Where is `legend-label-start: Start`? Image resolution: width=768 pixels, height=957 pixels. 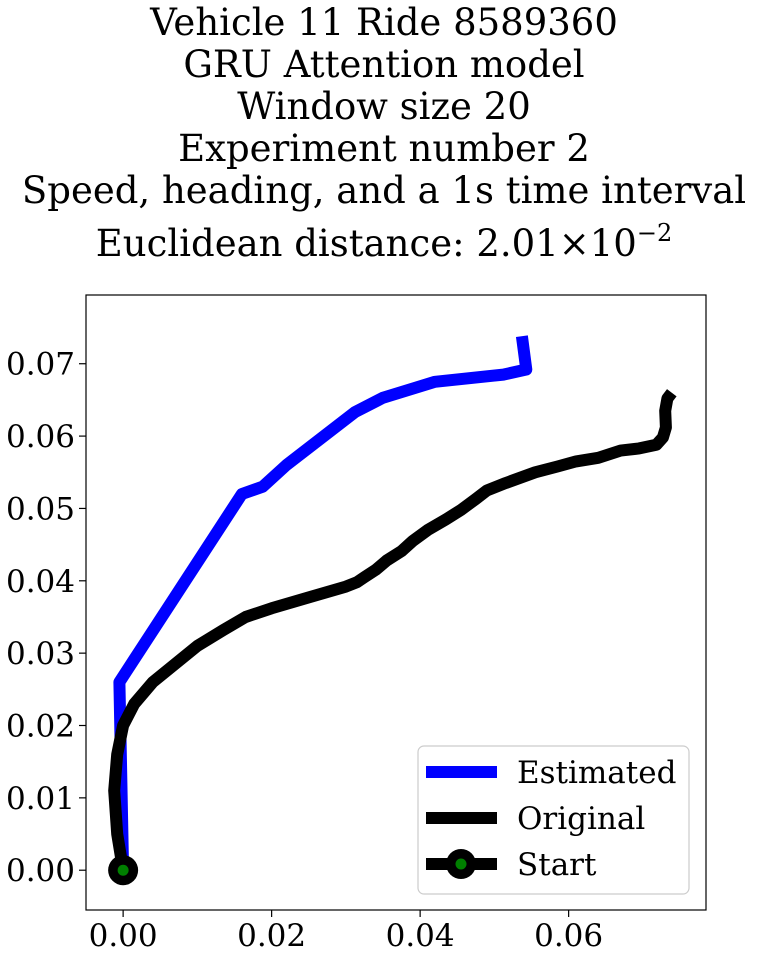 legend-label-start: Start is located at coordinates (557, 865).